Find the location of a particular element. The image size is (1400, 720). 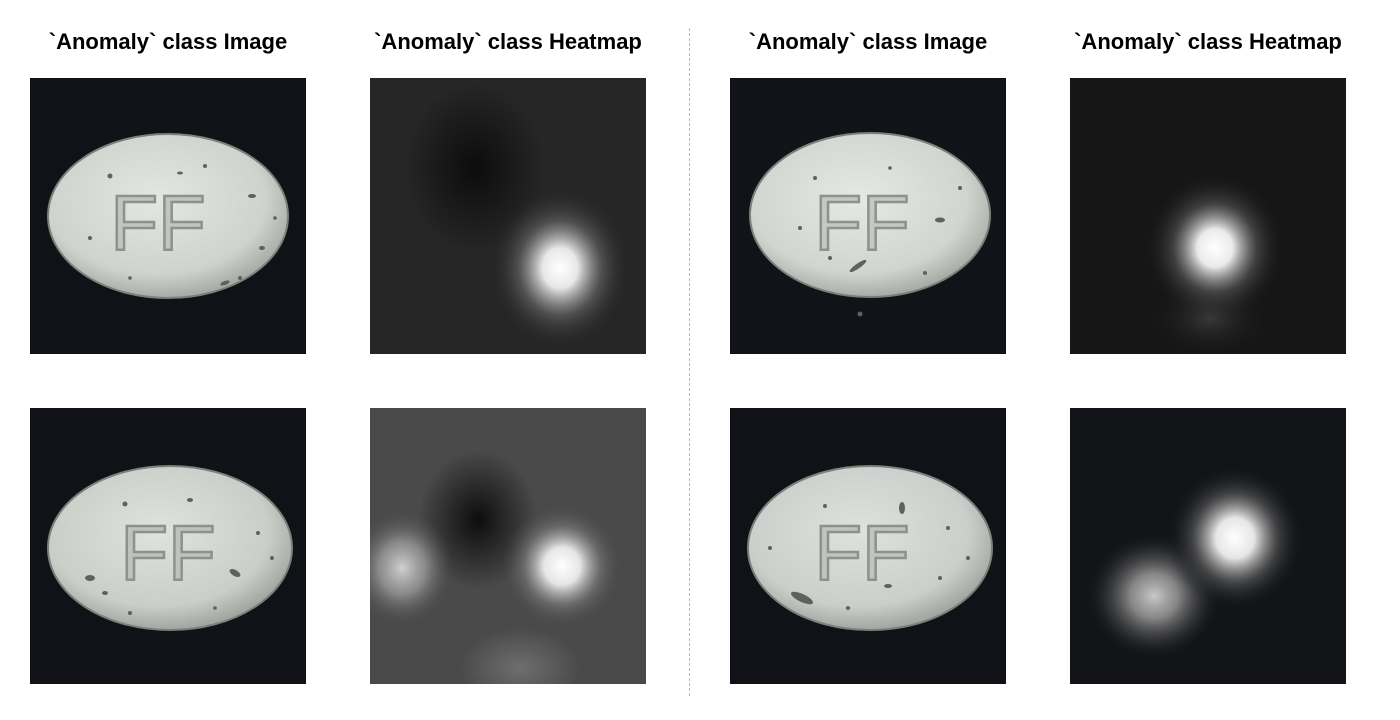

pill-image-bottom-right: FF is located at coordinates (868, 546).